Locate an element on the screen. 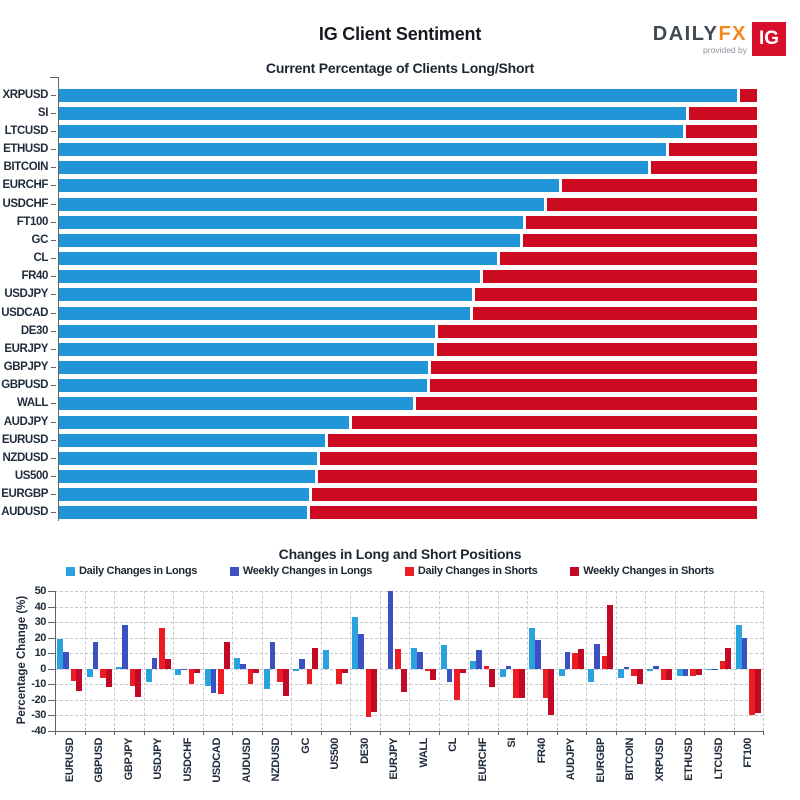 The image size is (800, 800). short-bar-USDCAD is located at coordinates (615, 313).